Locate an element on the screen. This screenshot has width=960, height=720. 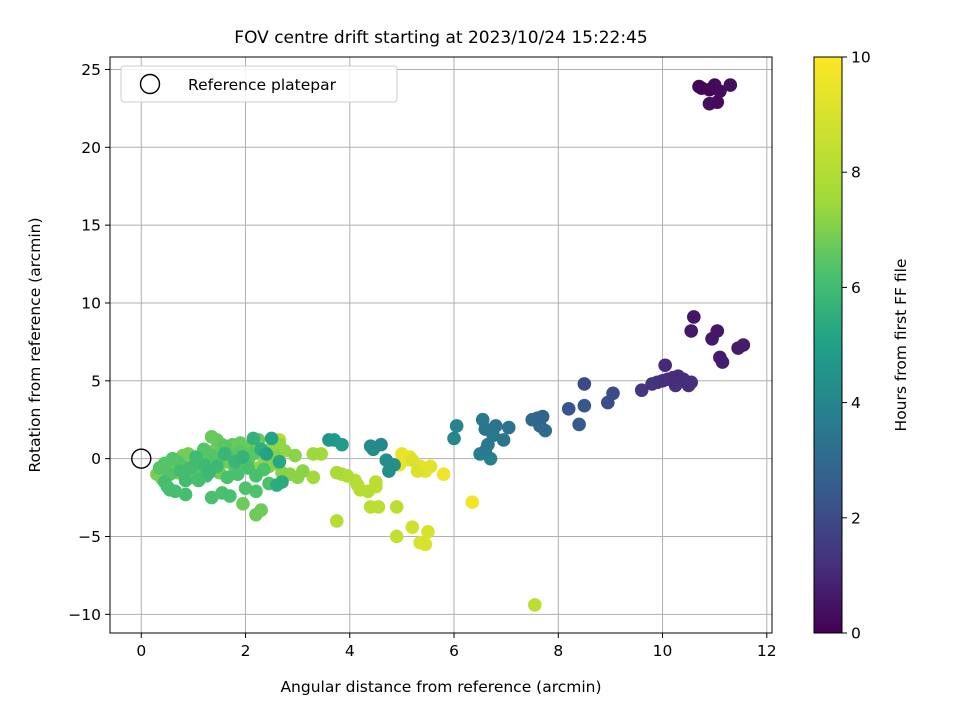
colorbar is located at coordinates (828, 345).